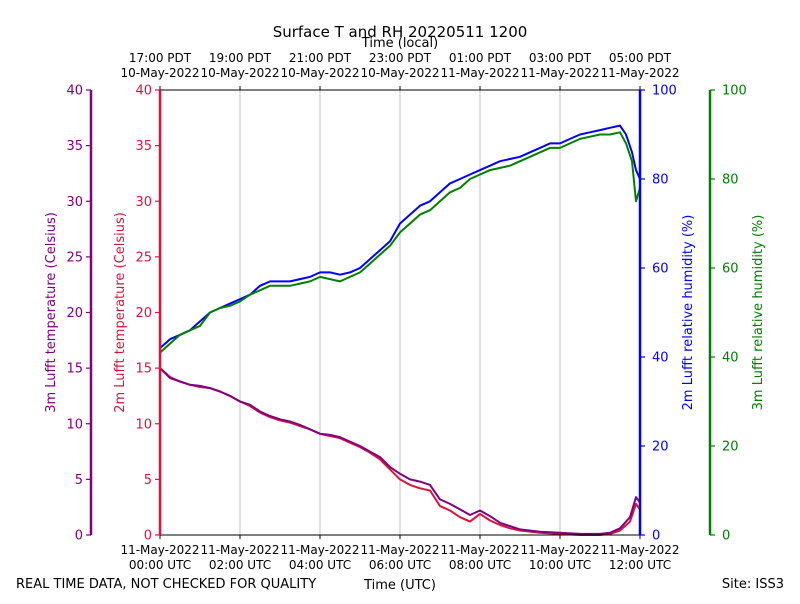  What do you see at coordinates (74, 91) in the screenshot?
I see `y-tick-label-t3m: 40` at bounding box center [74, 91].